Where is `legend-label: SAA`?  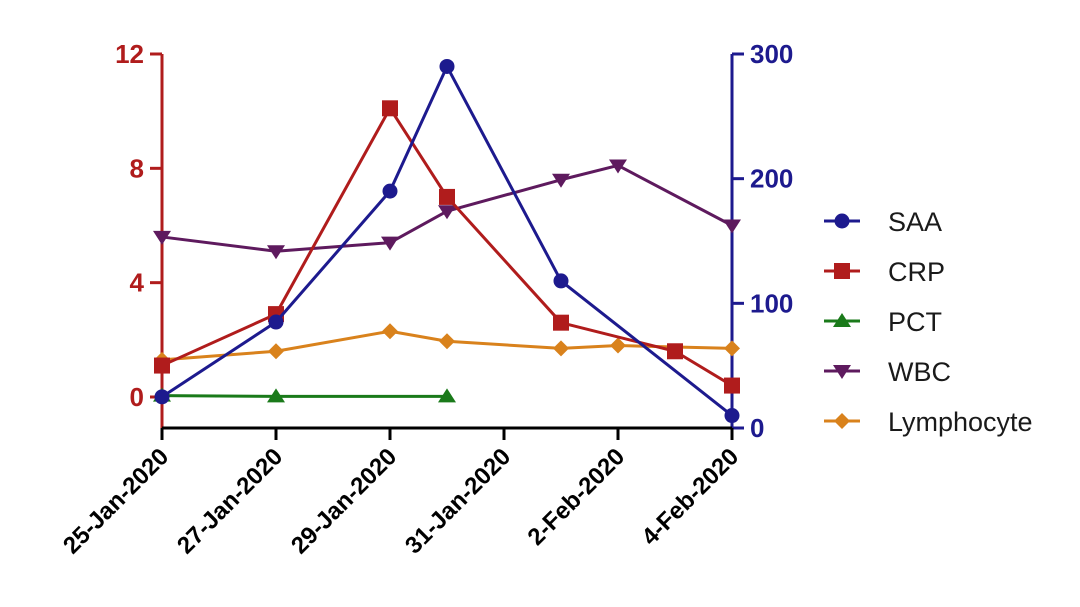 legend-label: SAA is located at coordinates (915, 222).